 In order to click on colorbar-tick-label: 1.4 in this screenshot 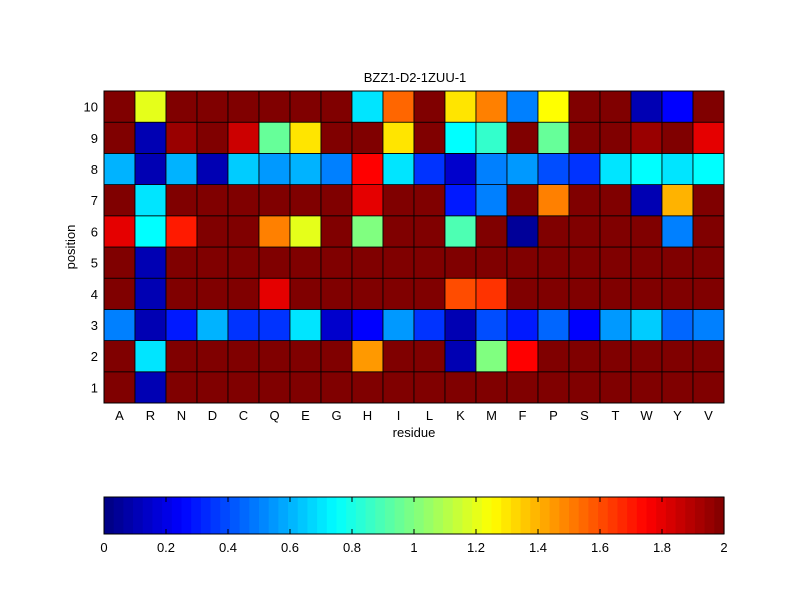, I will do `click(538, 547)`.